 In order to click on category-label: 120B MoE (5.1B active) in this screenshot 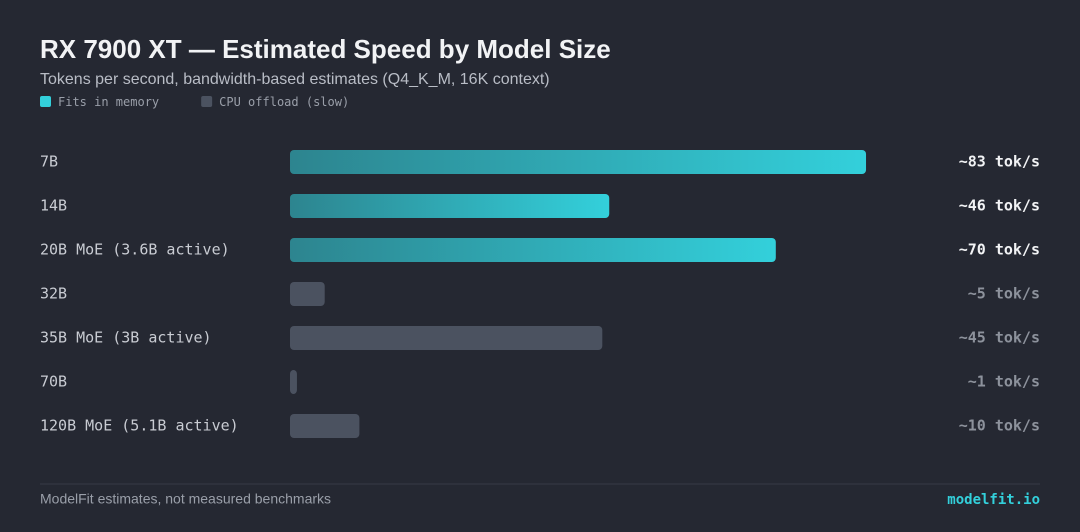, I will do `click(139, 426)`.